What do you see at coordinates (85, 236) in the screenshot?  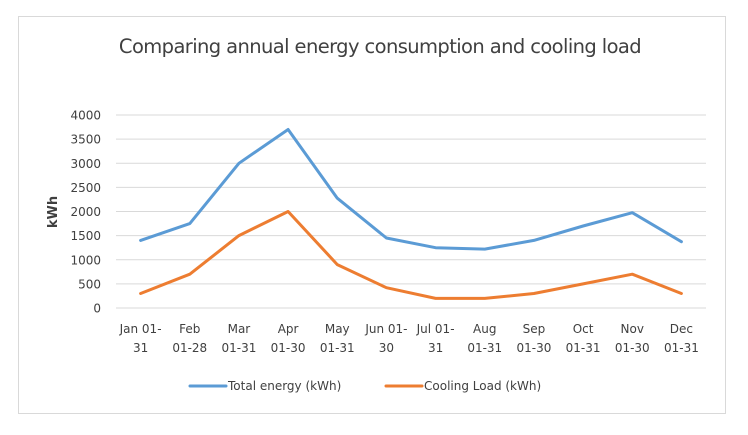 I see `y-tick-label: 1500` at bounding box center [85, 236].